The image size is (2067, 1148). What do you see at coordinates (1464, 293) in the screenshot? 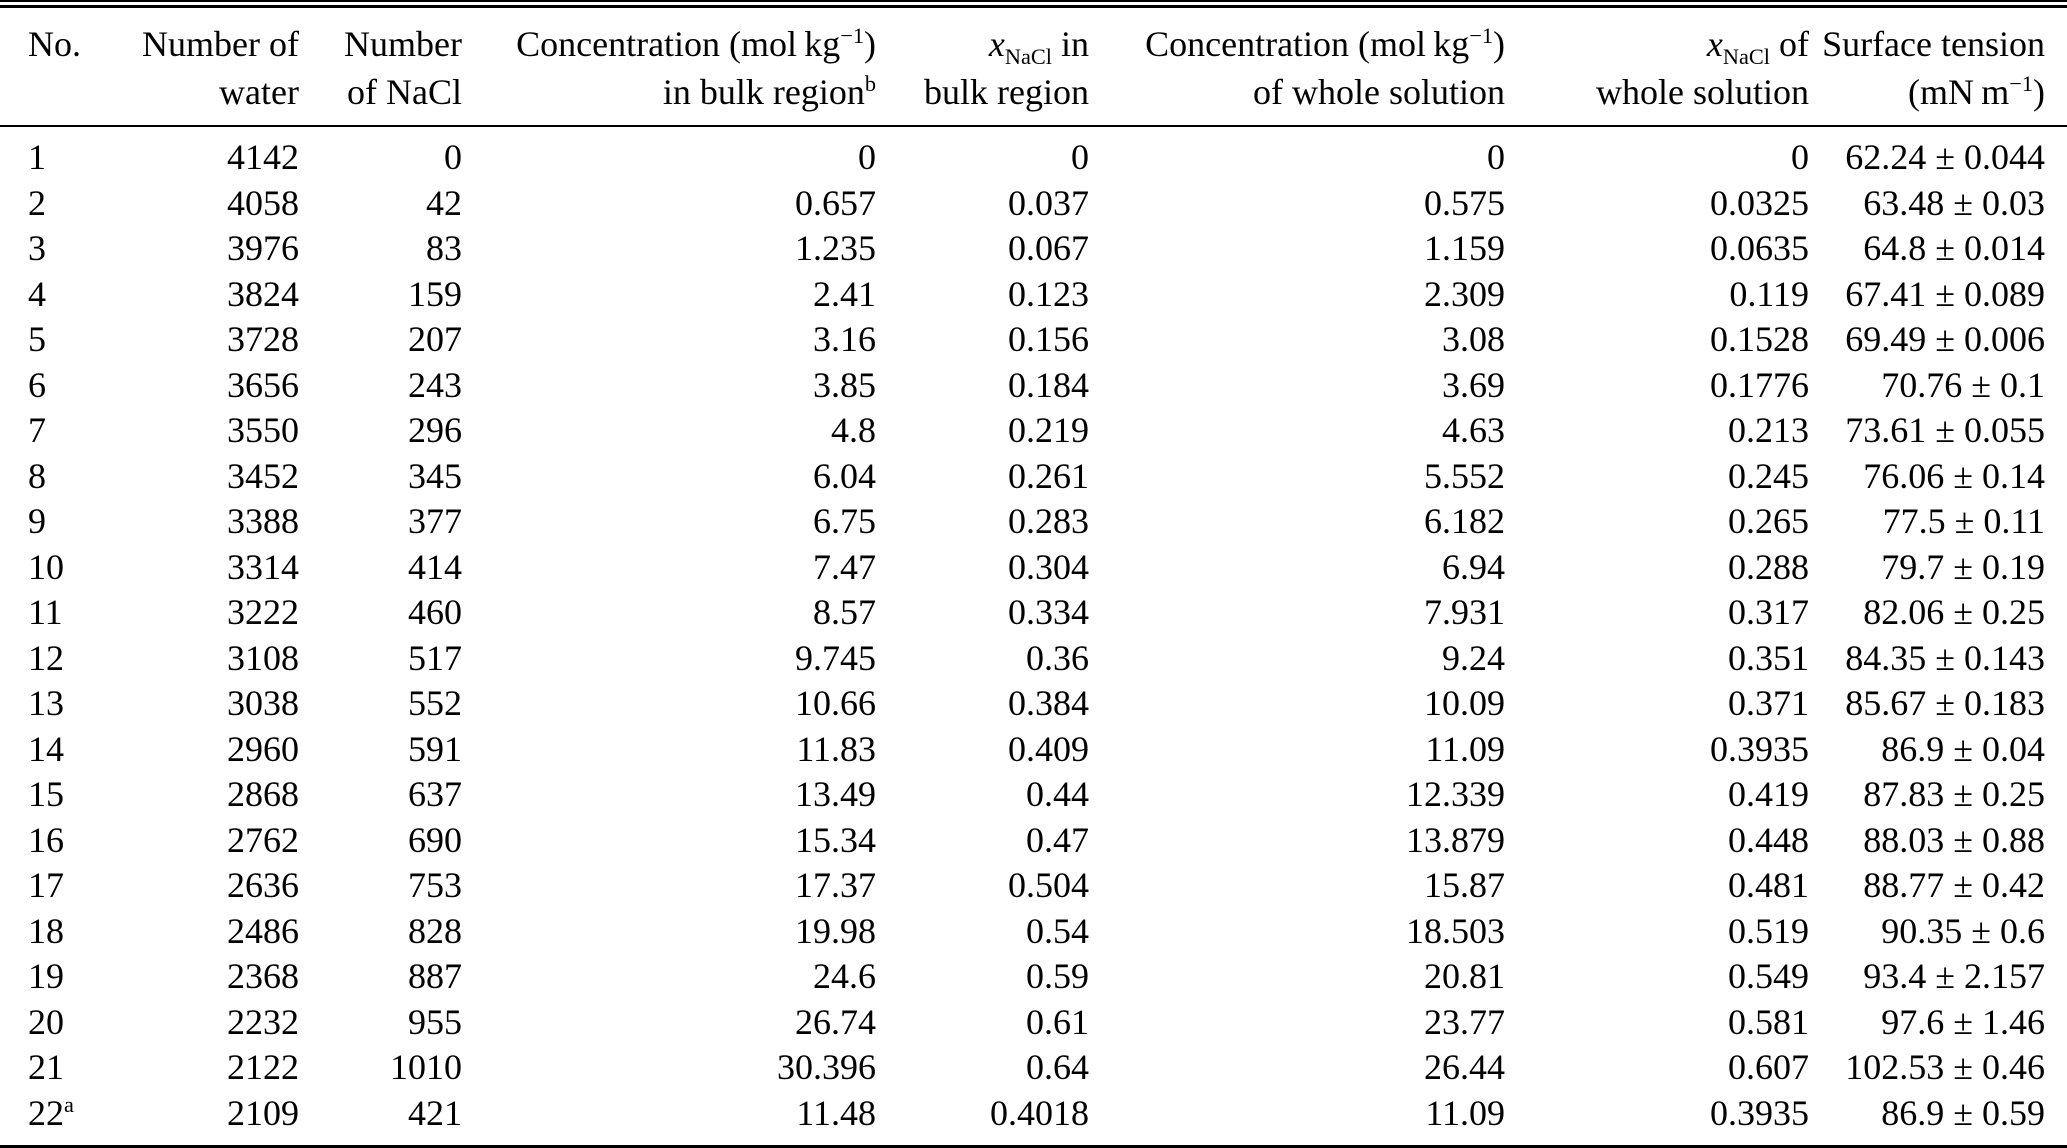
I see `table-cell: 2.309` at bounding box center [1464, 293].